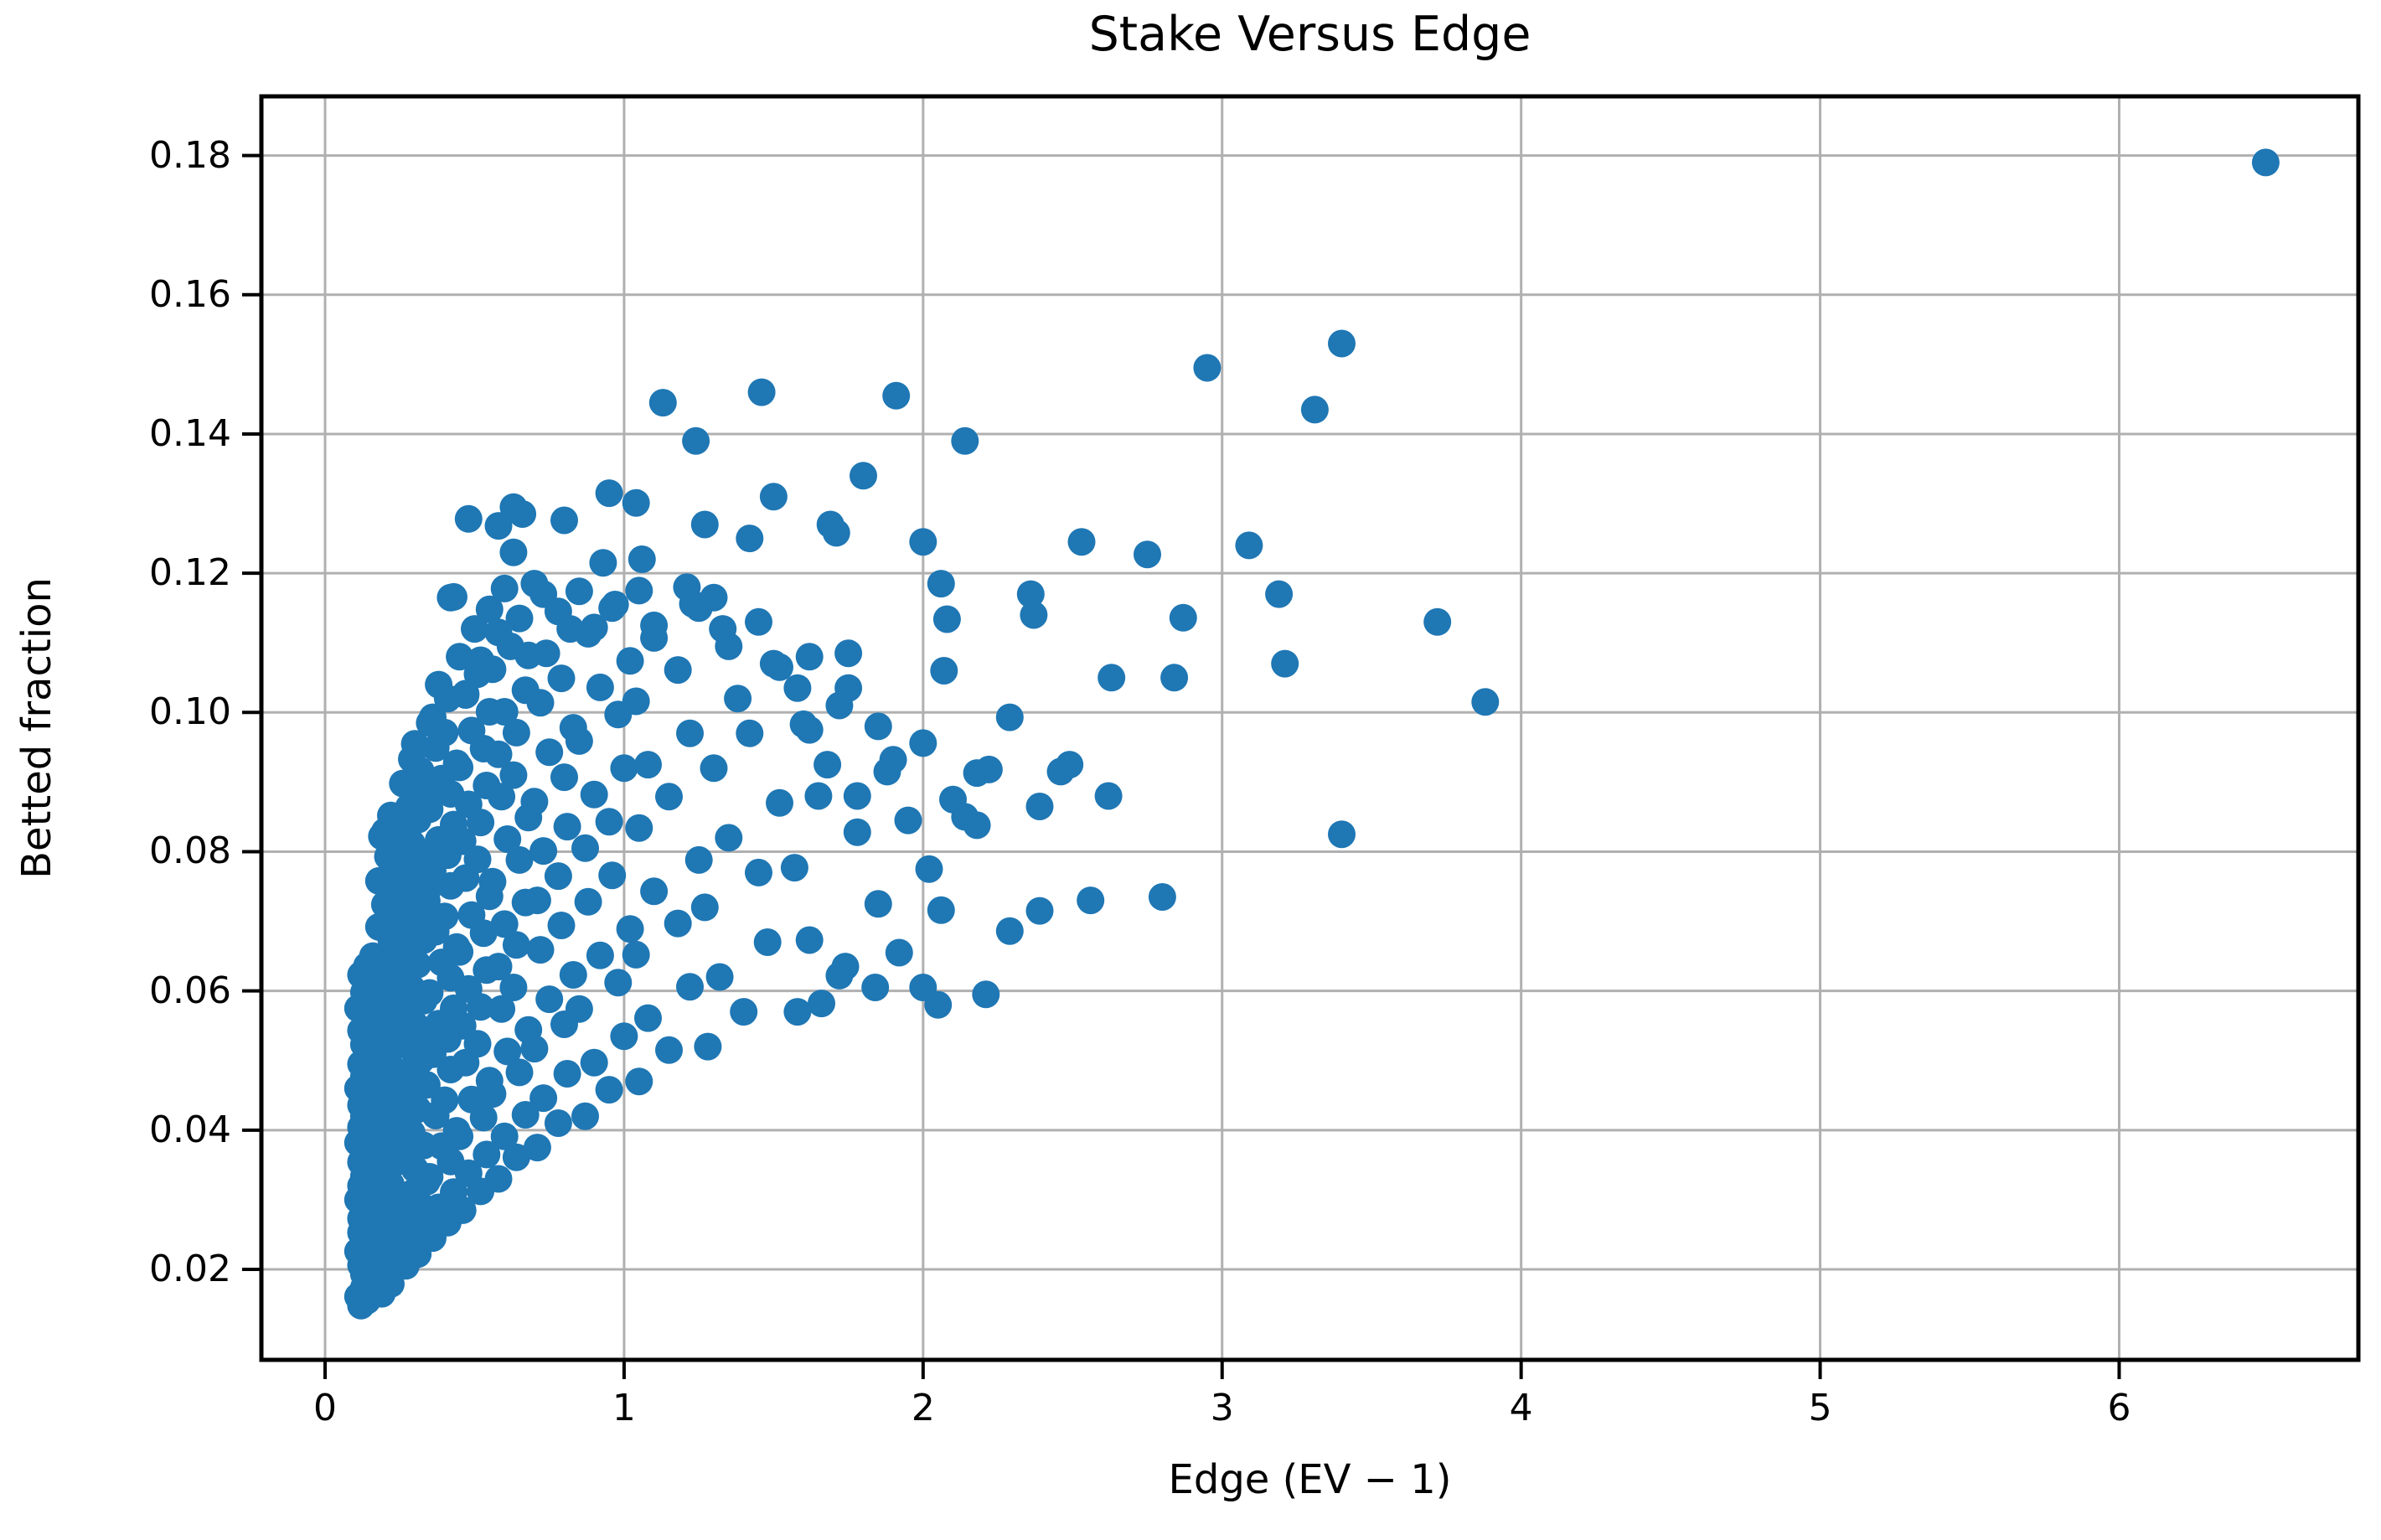 Image resolution: width=2381 pixels, height=1540 pixels. Describe the element at coordinates (1309, 34) in the screenshot. I see `chart-title: Stake Versus Edge` at that location.